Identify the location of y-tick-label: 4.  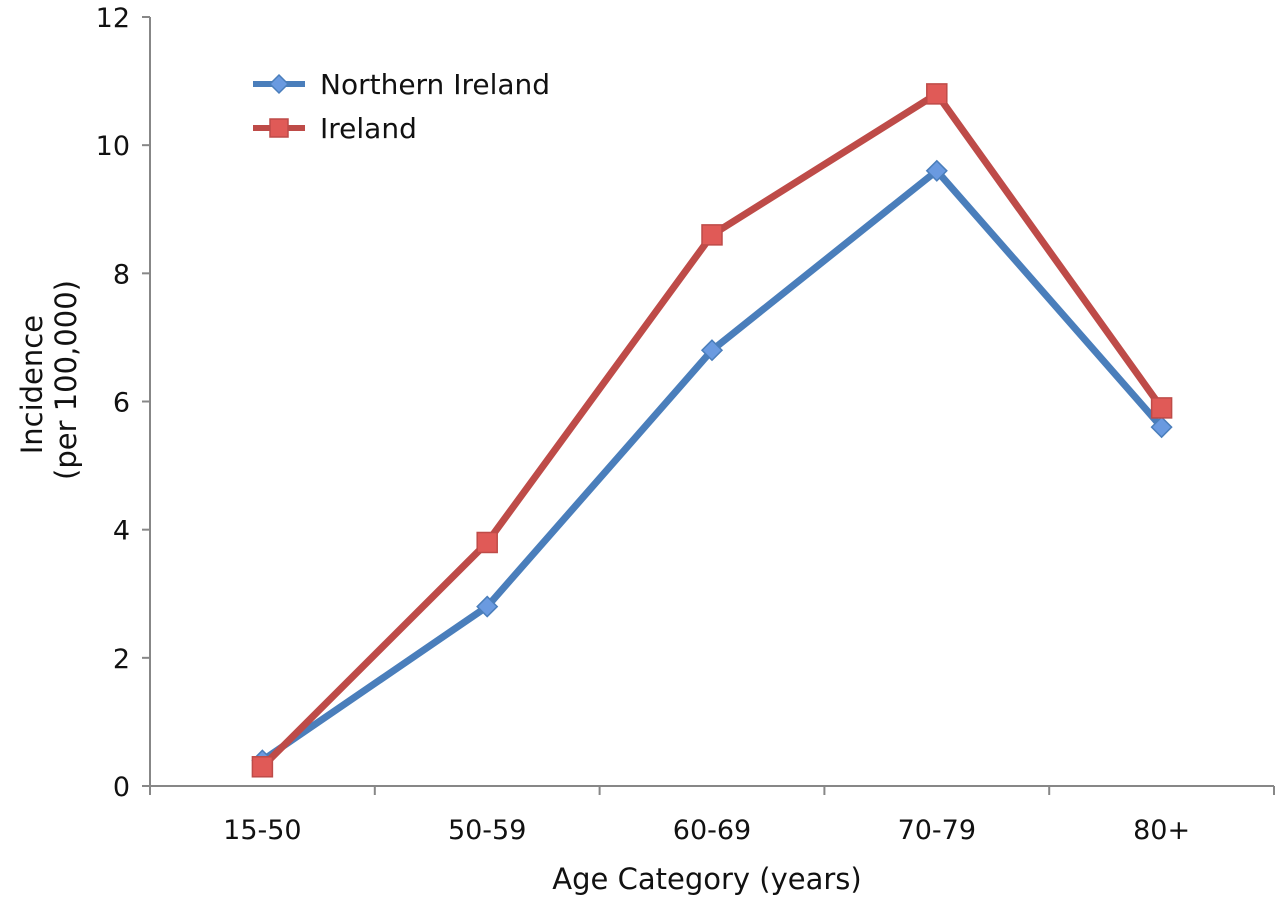
(121, 531).